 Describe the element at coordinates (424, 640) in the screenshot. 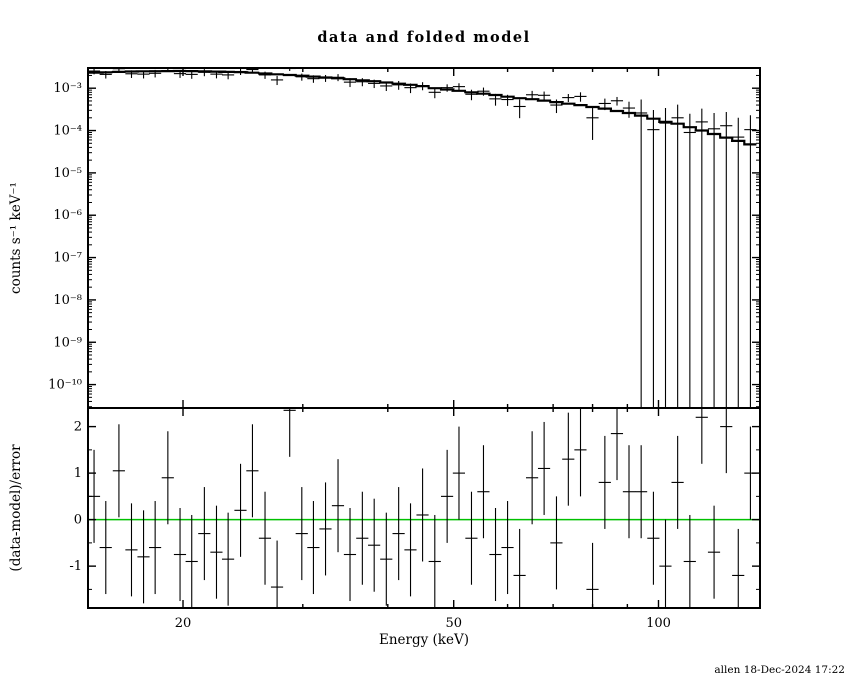

I see `x-axis-label: Energy (keV)` at that location.